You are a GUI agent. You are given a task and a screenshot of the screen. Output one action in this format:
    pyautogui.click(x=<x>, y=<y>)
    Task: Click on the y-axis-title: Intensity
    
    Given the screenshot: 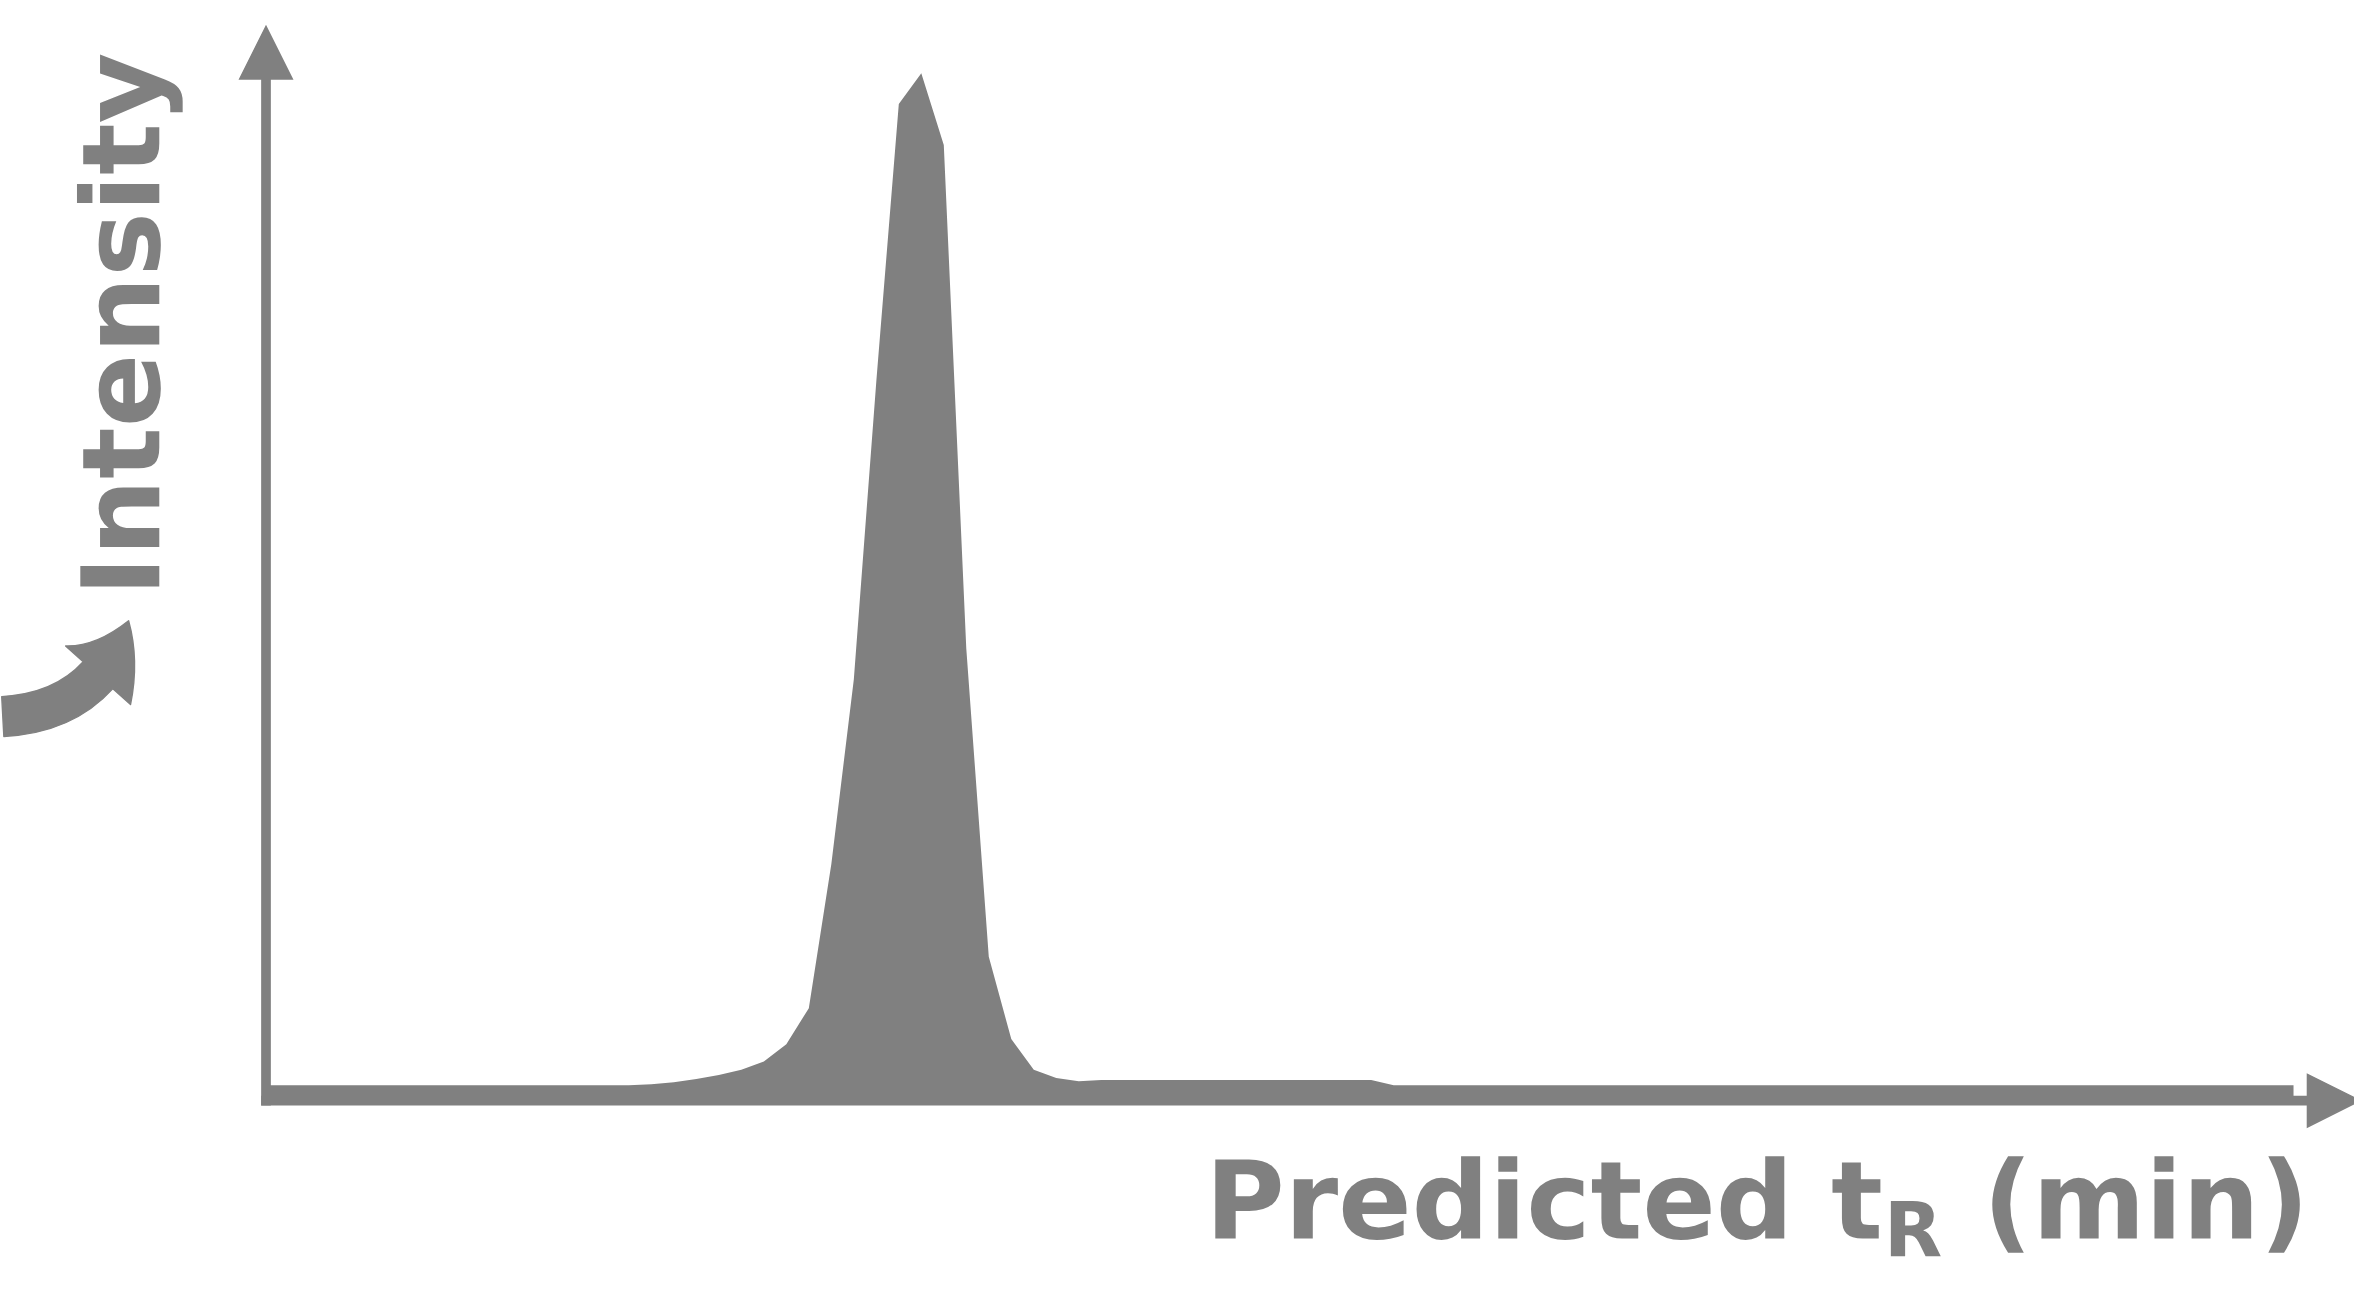 What is the action you would take?
    pyautogui.click(x=129, y=320)
    